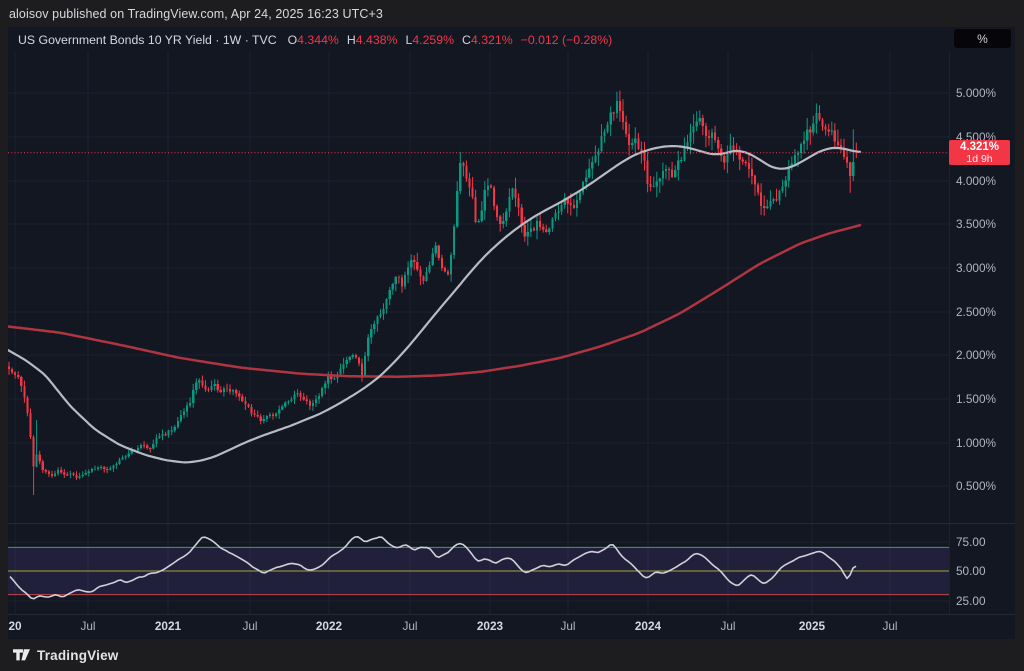 This screenshot has width=1024, height=671. What do you see at coordinates (21, 655) in the screenshot?
I see `tradingview-logo-icon` at bounding box center [21, 655].